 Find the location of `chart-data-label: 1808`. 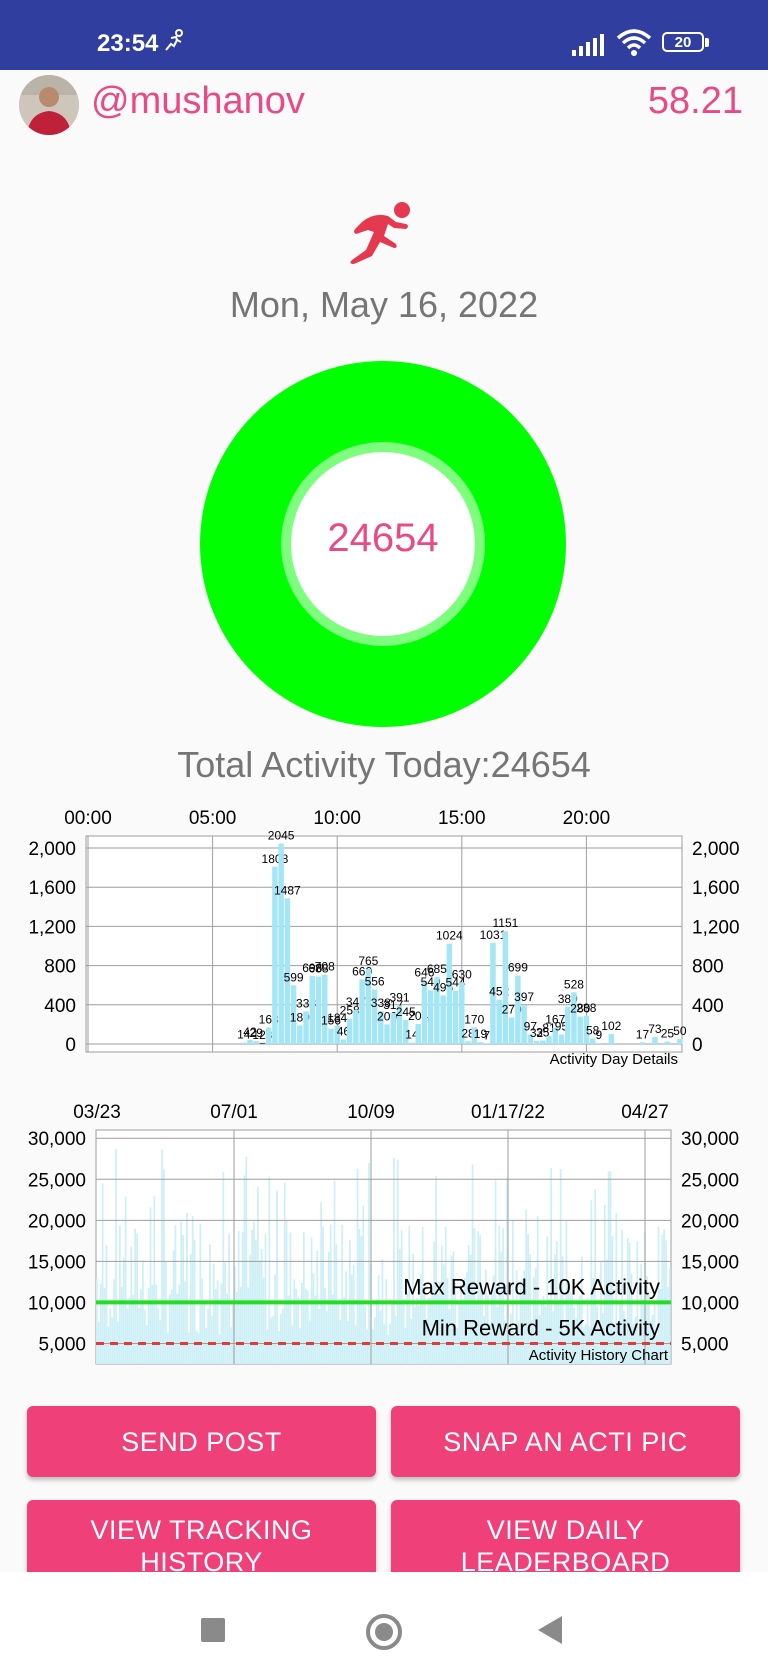

chart-data-label: 1808 is located at coordinates (275, 859).